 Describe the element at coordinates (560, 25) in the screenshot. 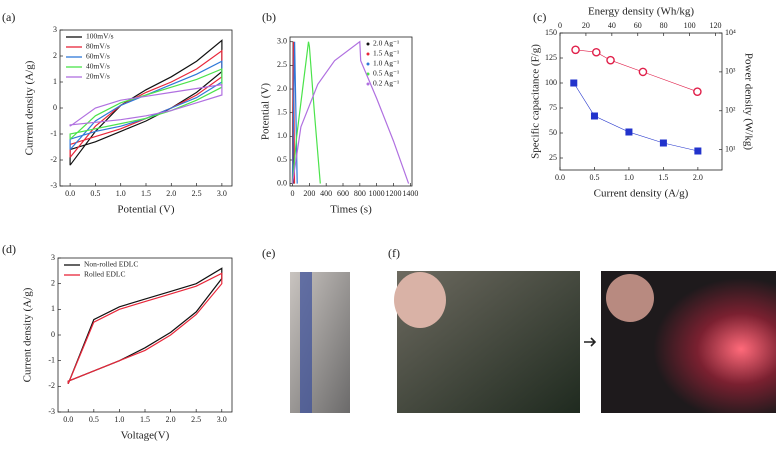

I see `x2-tick-label: 0` at that location.